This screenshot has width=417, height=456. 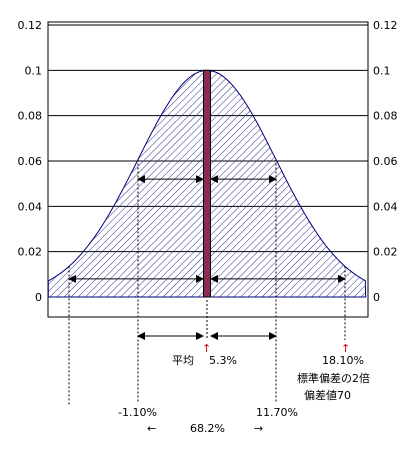 I want to click on y-tick-label-right: 0.04, so click(x=385, y=206).